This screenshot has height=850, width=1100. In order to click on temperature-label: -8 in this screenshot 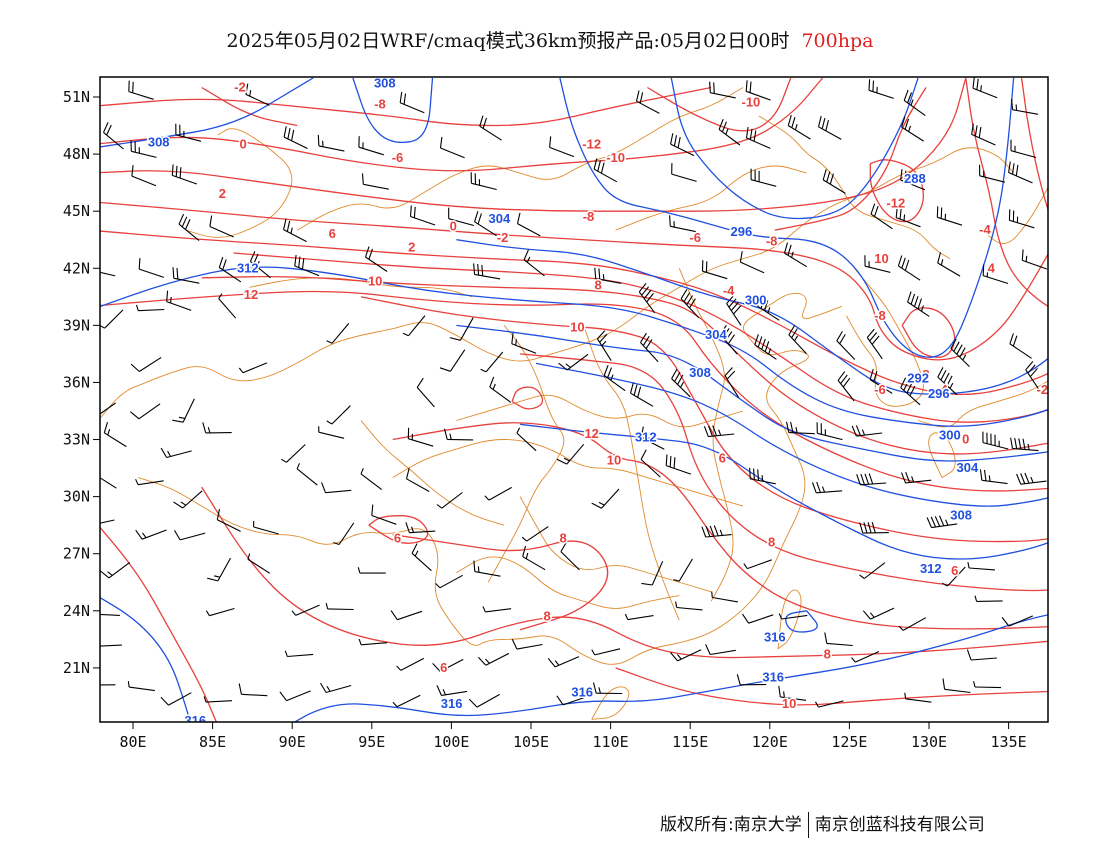, I will do `click(880, 315)`.